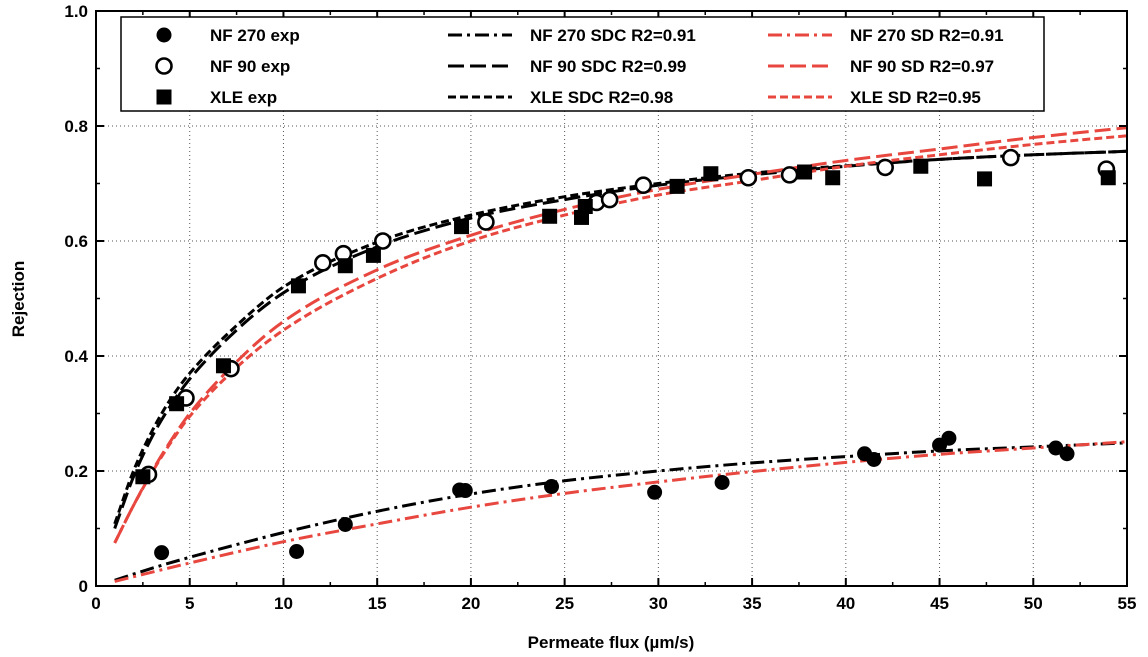  I want to click on x-tick-label: 40, so click(845, 603).